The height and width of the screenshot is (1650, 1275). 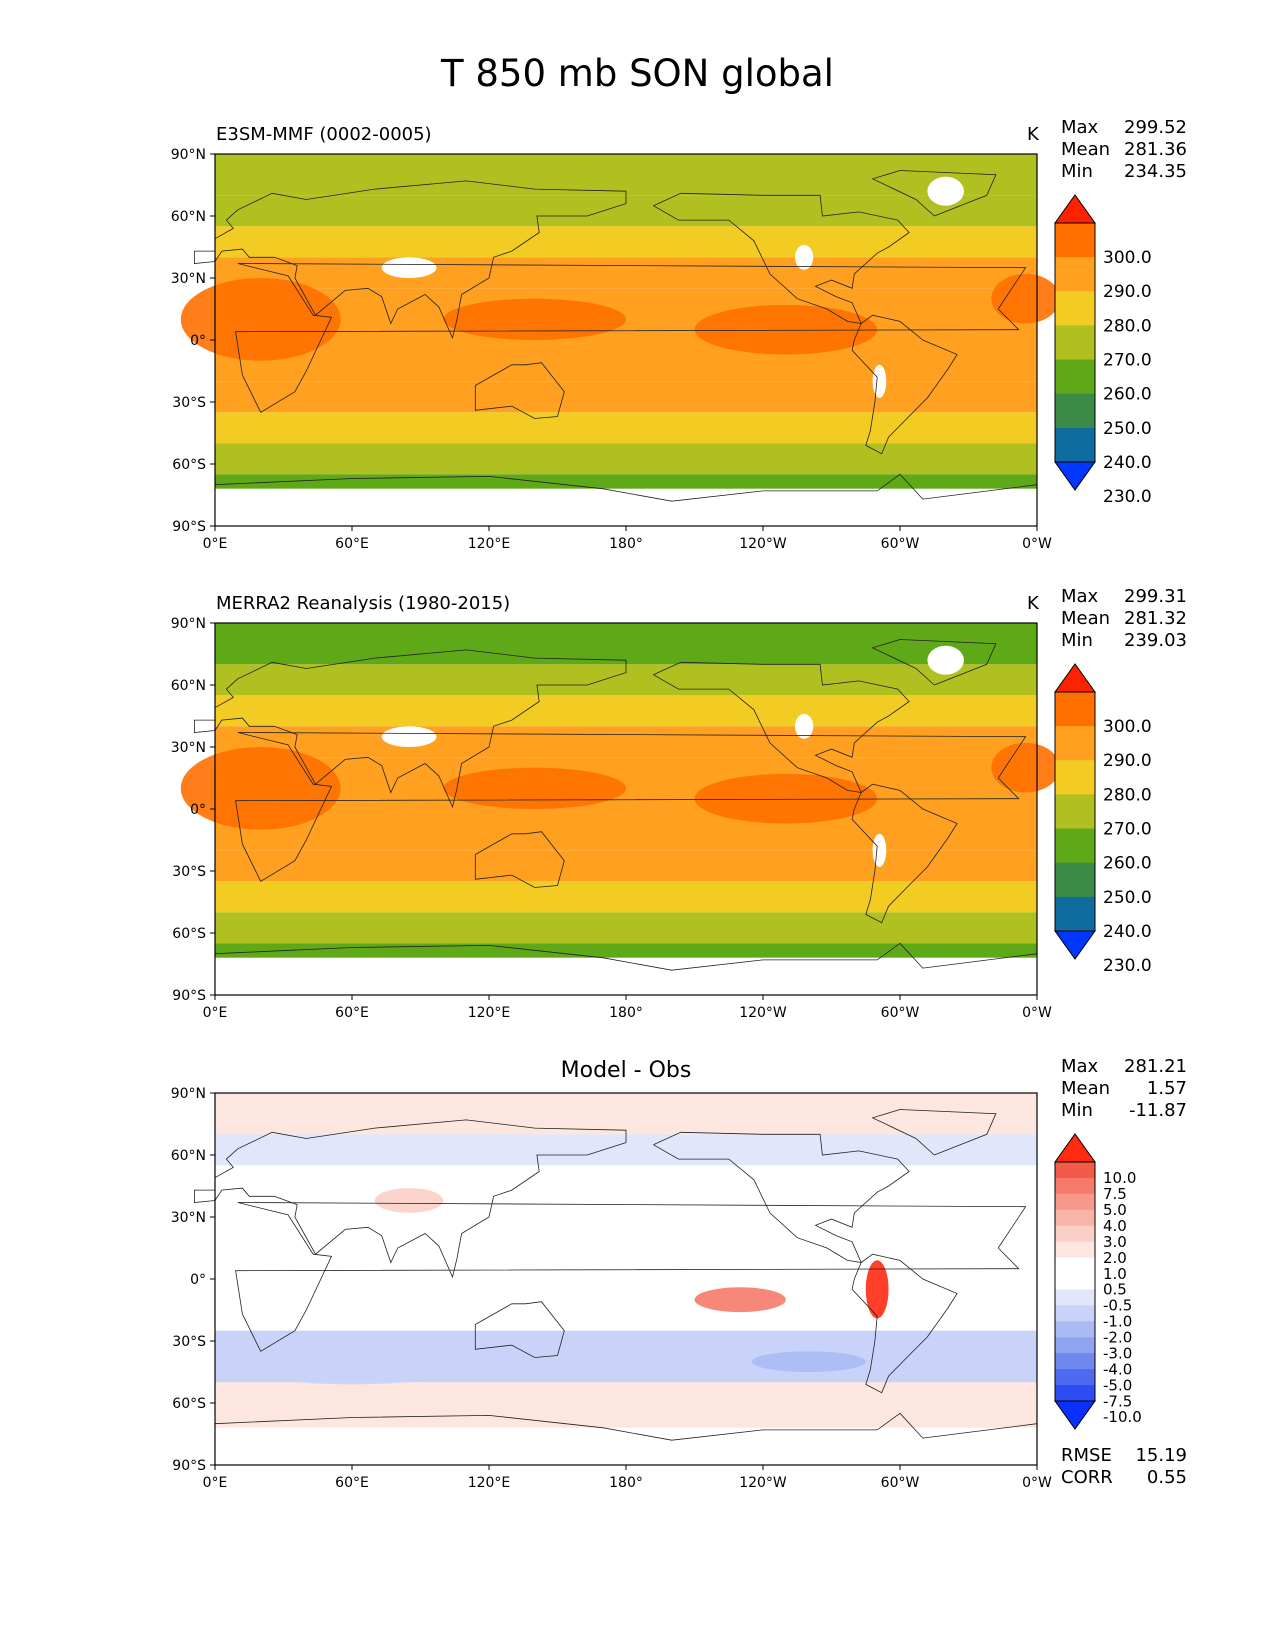 I want to click on coastline-greenland, so click(x=934, y=1132).